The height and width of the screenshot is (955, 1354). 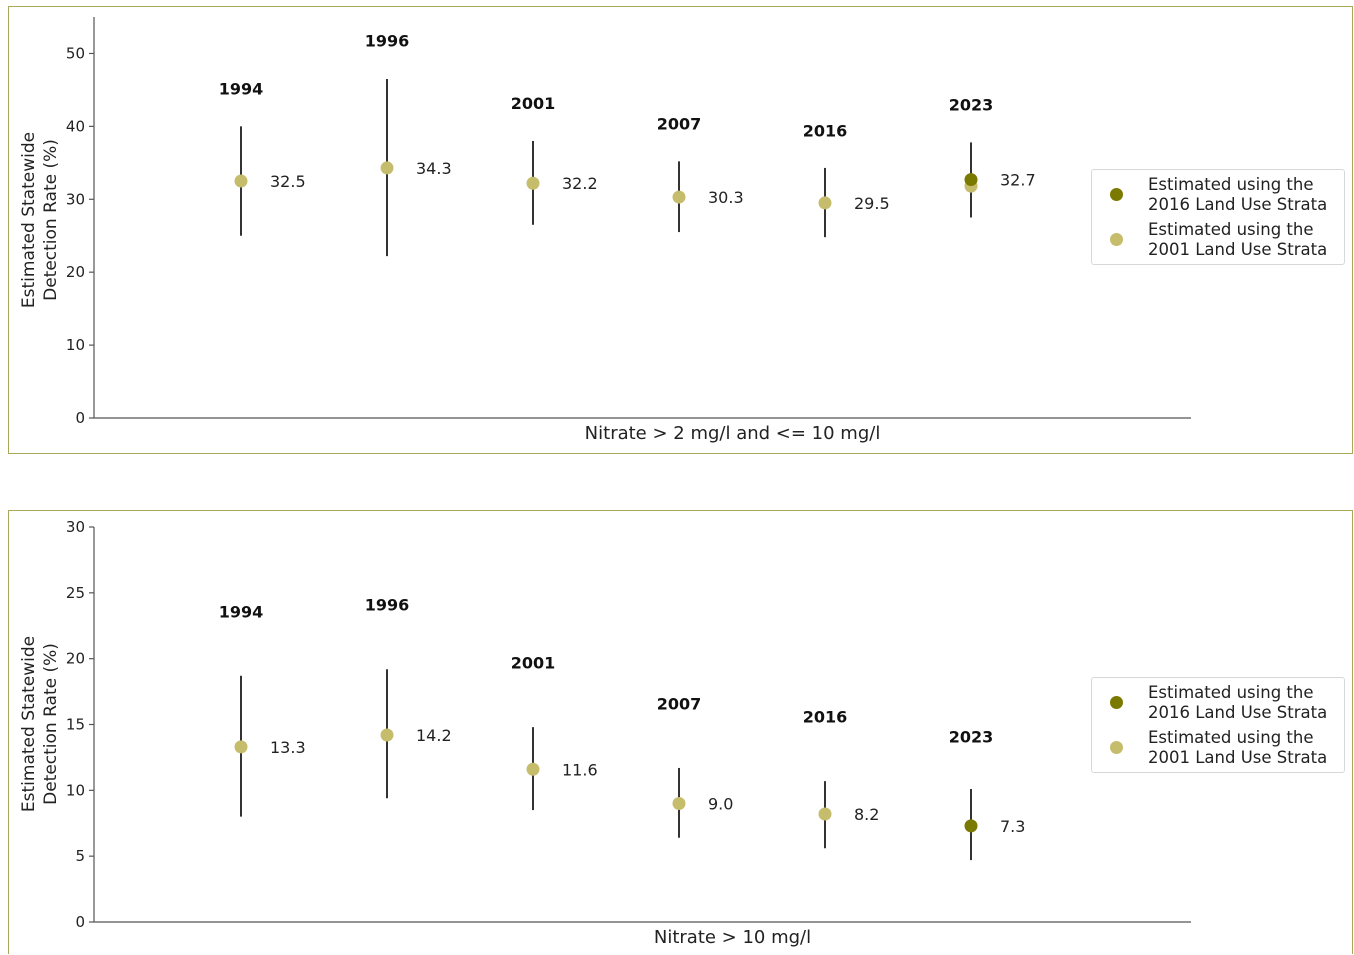 What do you see at coordinates (580, 769) in the screenshot?
I see `value-label-2001: 11.6` at bounding box center [580, 769].